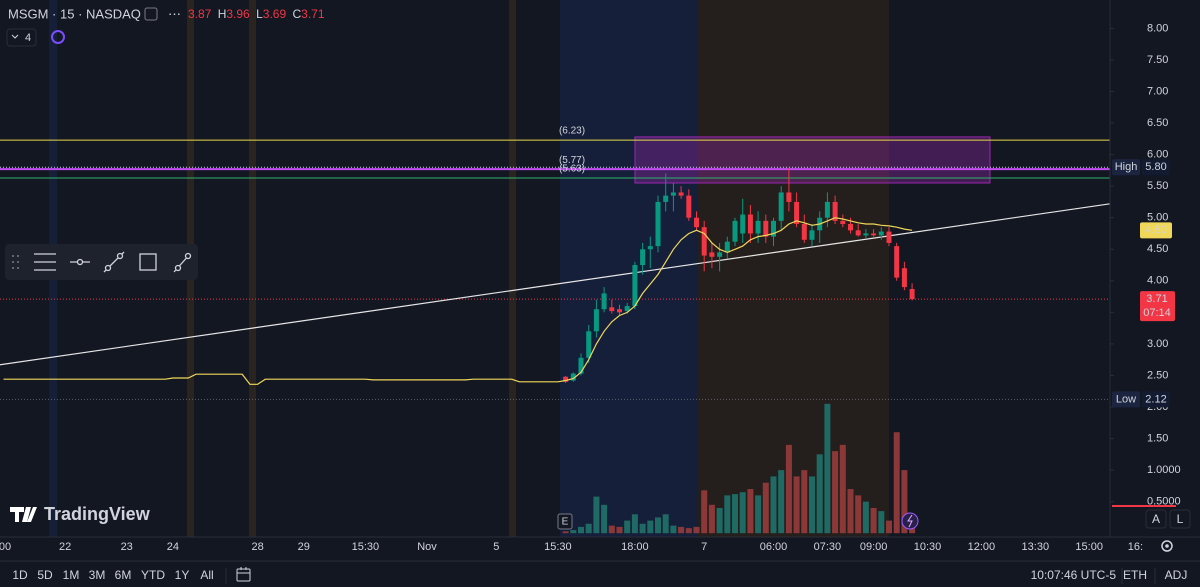 This screenshot has height=587, width=1200. What do you see at coordinates (1167, 546) in the screenshot?
I see `settings-icon` at bounding box center [1167, 546].